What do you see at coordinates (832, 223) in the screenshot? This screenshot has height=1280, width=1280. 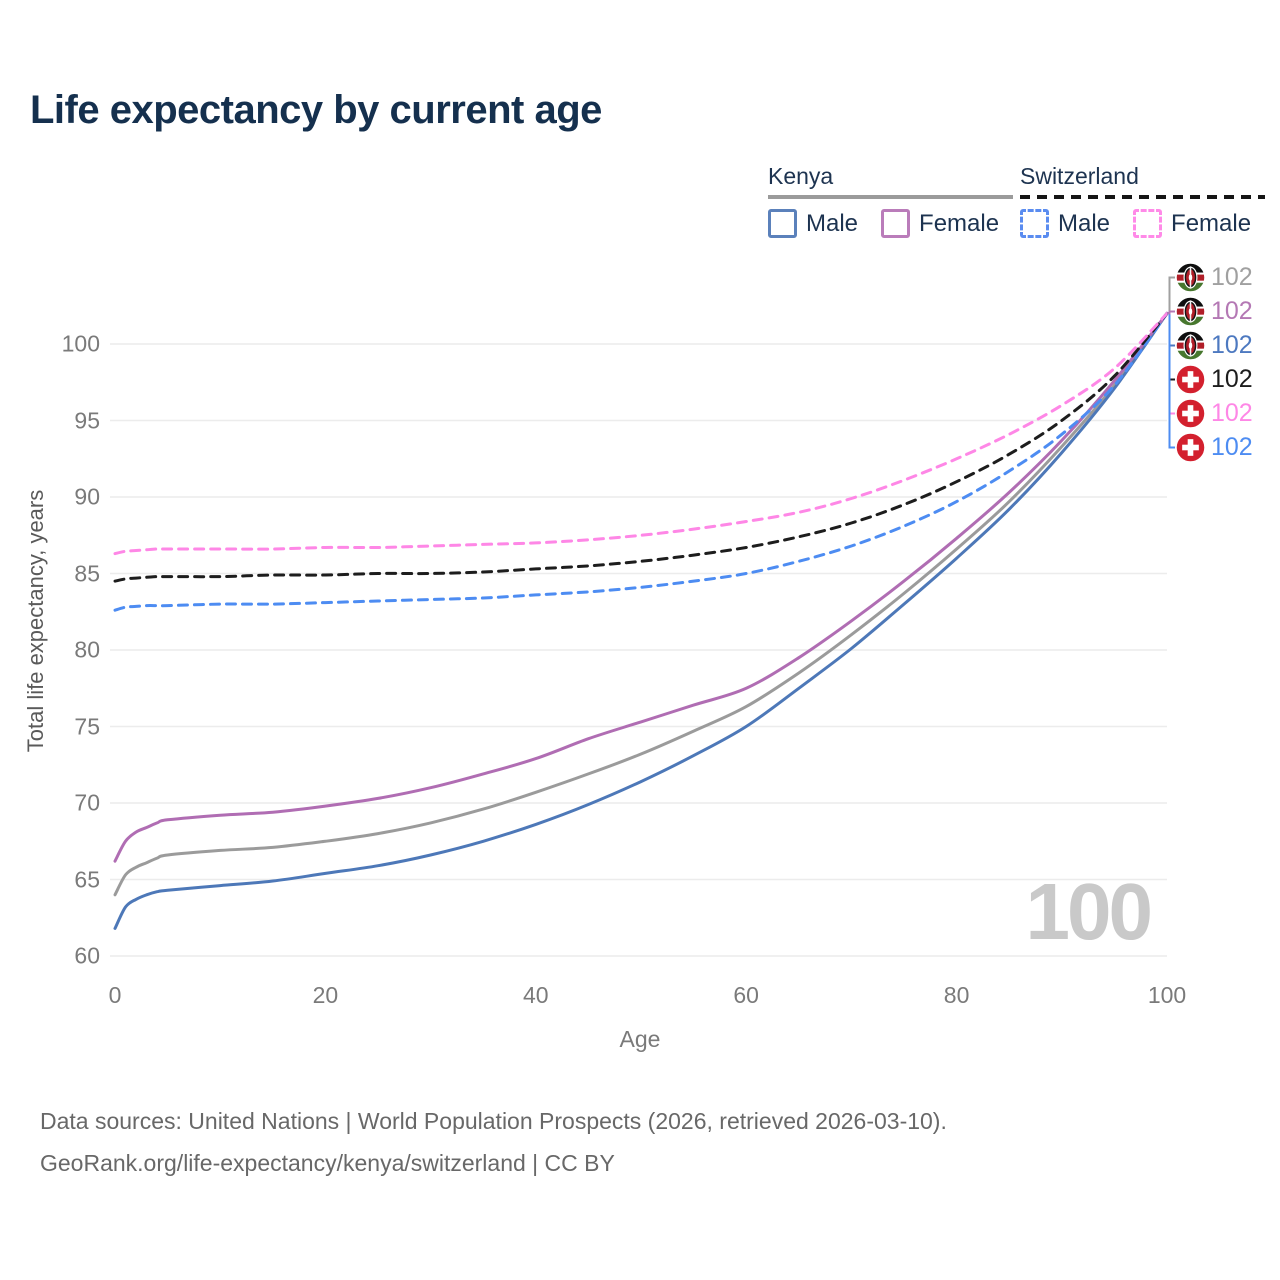 I see `kenya-male-label: Male` at bounding box center [832, 223].